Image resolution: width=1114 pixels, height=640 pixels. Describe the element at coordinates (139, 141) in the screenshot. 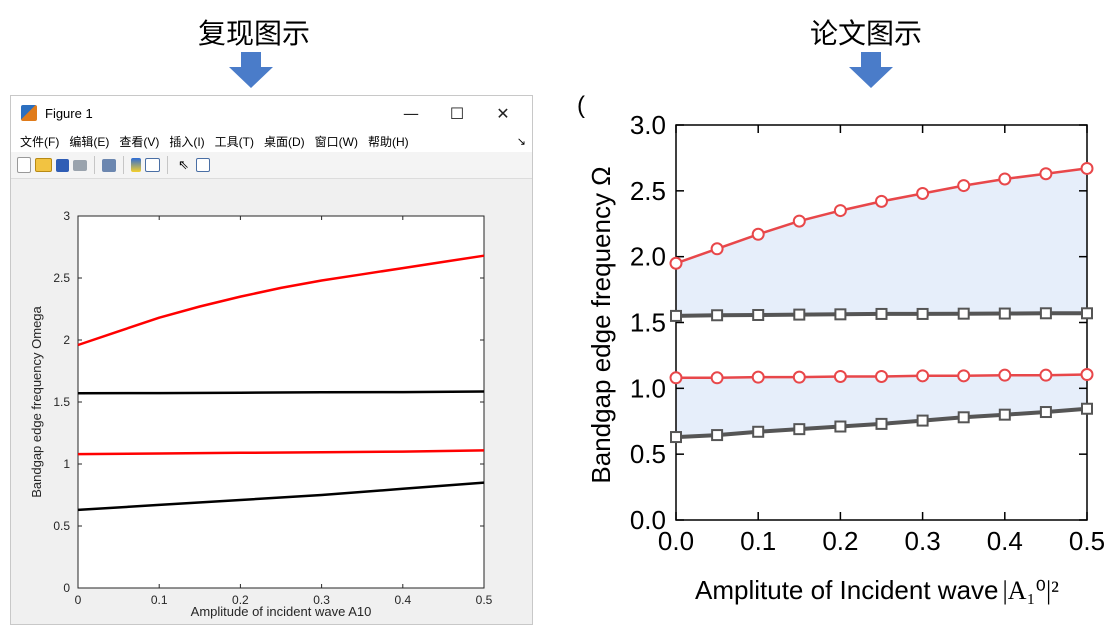

I see `menu-view: 查看(V)` at that location.